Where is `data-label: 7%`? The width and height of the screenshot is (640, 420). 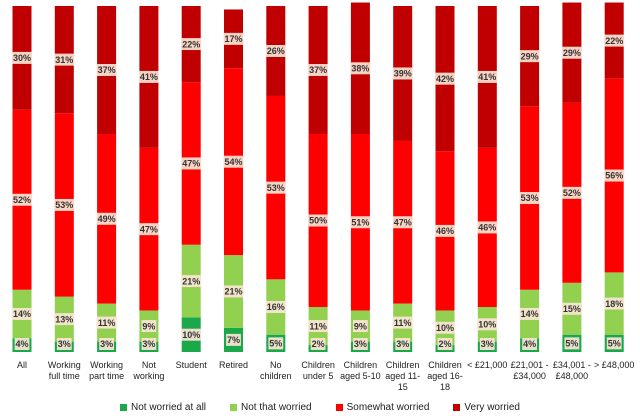 data-label: 7% is located at coordinates (233, 340).